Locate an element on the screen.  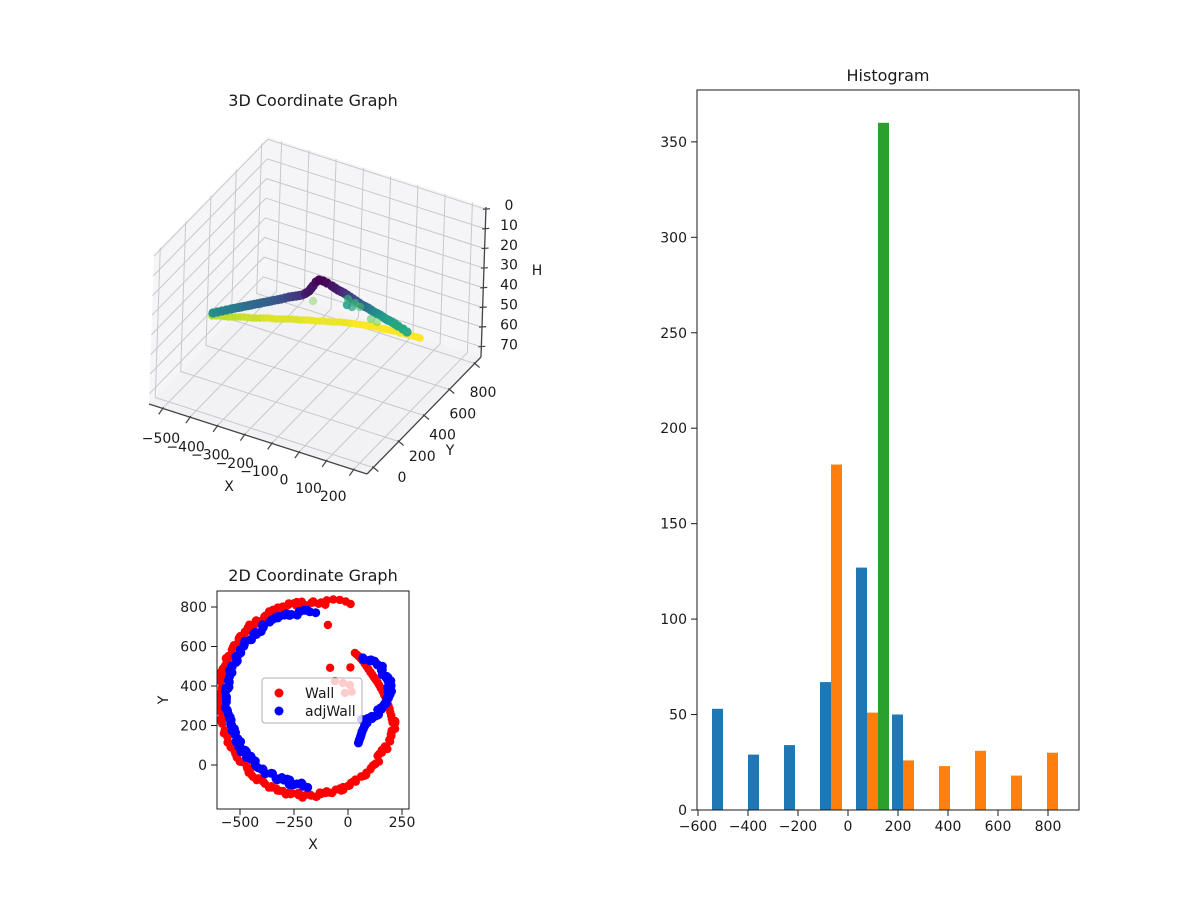
y-tick-label: 100 is located at coordinates (673, 620).